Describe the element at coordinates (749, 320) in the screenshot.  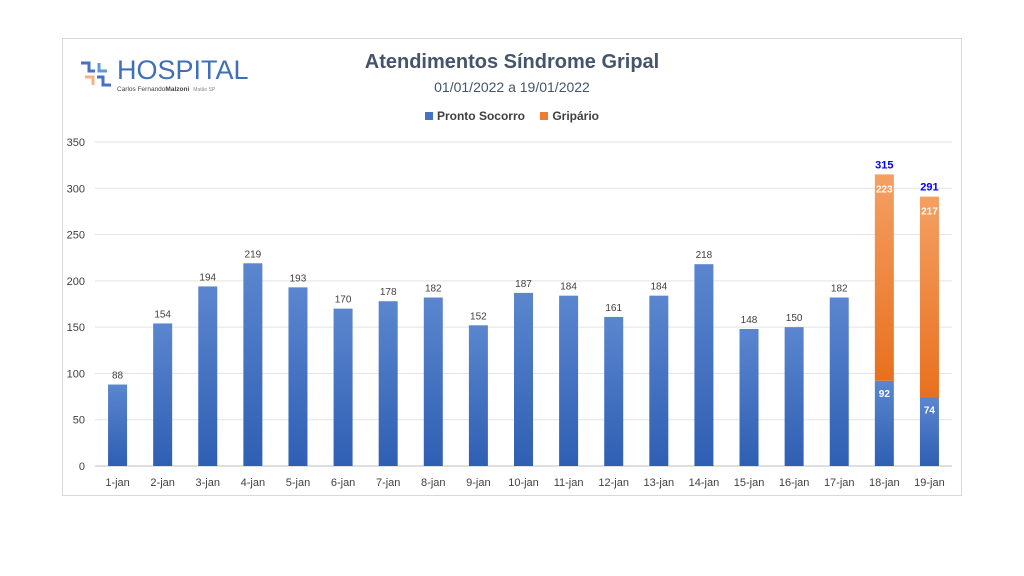
I see `data-label-pronto-socorro: 148` at that location.